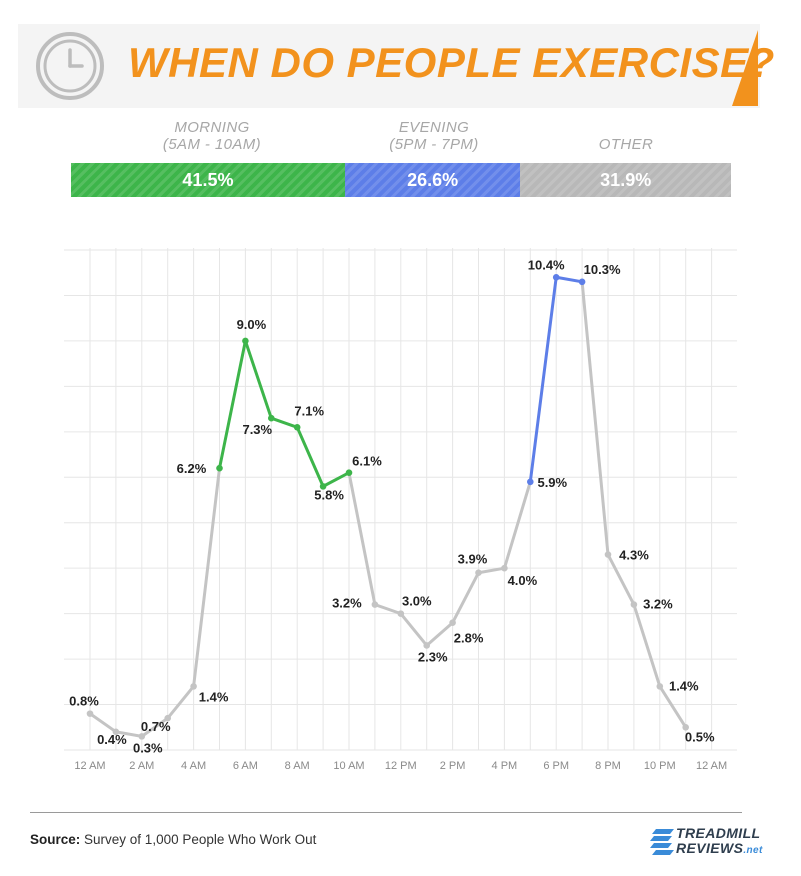 The width and height of the screenshot is (801, 876). Describe the element at coordinates (347, 603) in the screenshot. I see `data-label: 3.2%` at that location.